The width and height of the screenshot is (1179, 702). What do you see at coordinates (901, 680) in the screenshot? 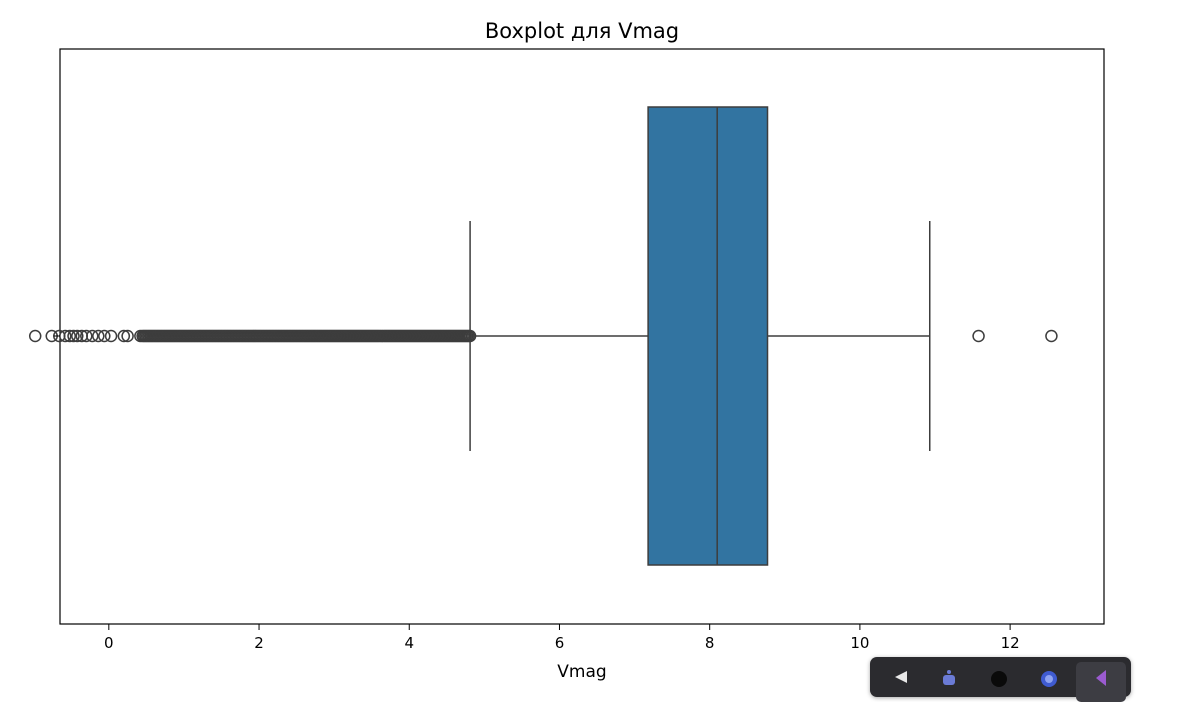
I see `arrow-icon` at bounding box center [901, 680].